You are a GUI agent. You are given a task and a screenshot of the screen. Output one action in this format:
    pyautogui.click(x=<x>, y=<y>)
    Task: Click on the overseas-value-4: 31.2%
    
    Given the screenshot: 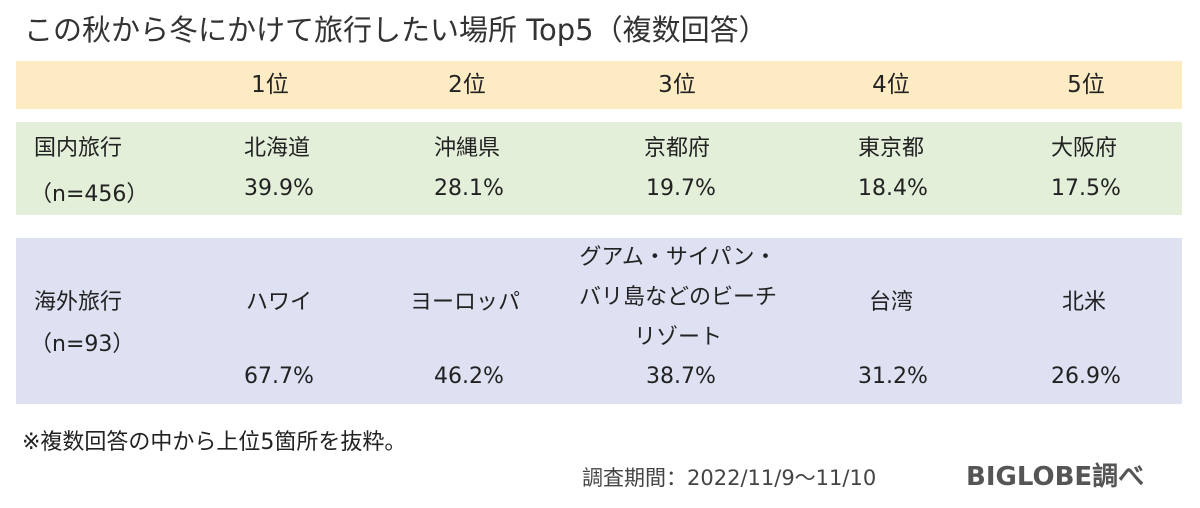 What is the action you would take?
    pyautogui.click(x=893, y=376)
    